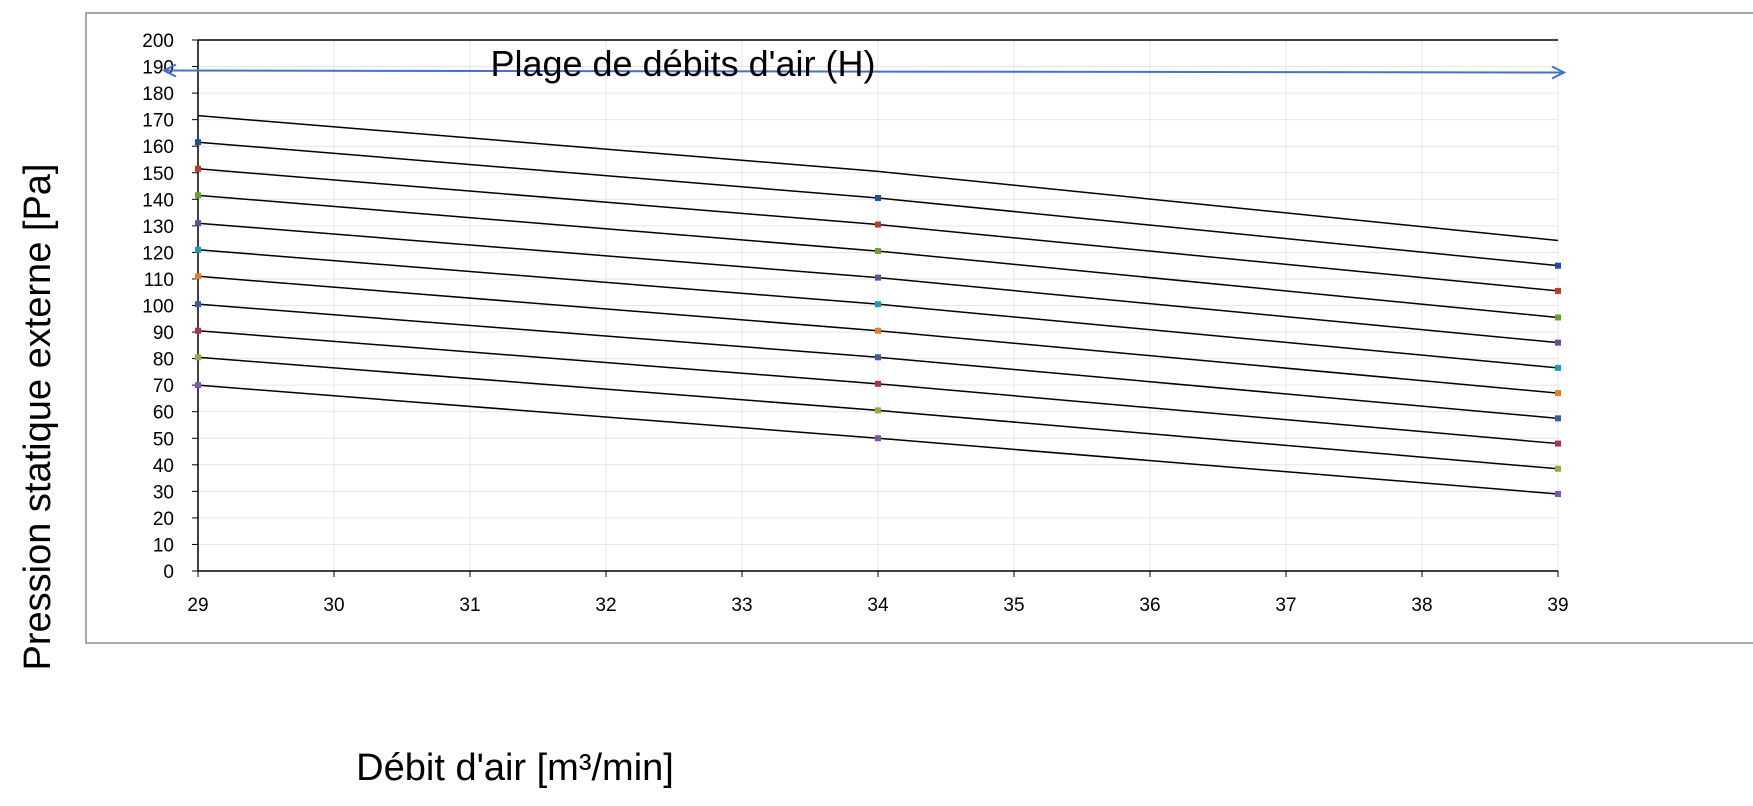 This screenshot has width=1753, height=806. What do you see at coordinates (158, 174) in the screenshot?
I see `y-tick-label: 150` at bounding box center [158, 174].